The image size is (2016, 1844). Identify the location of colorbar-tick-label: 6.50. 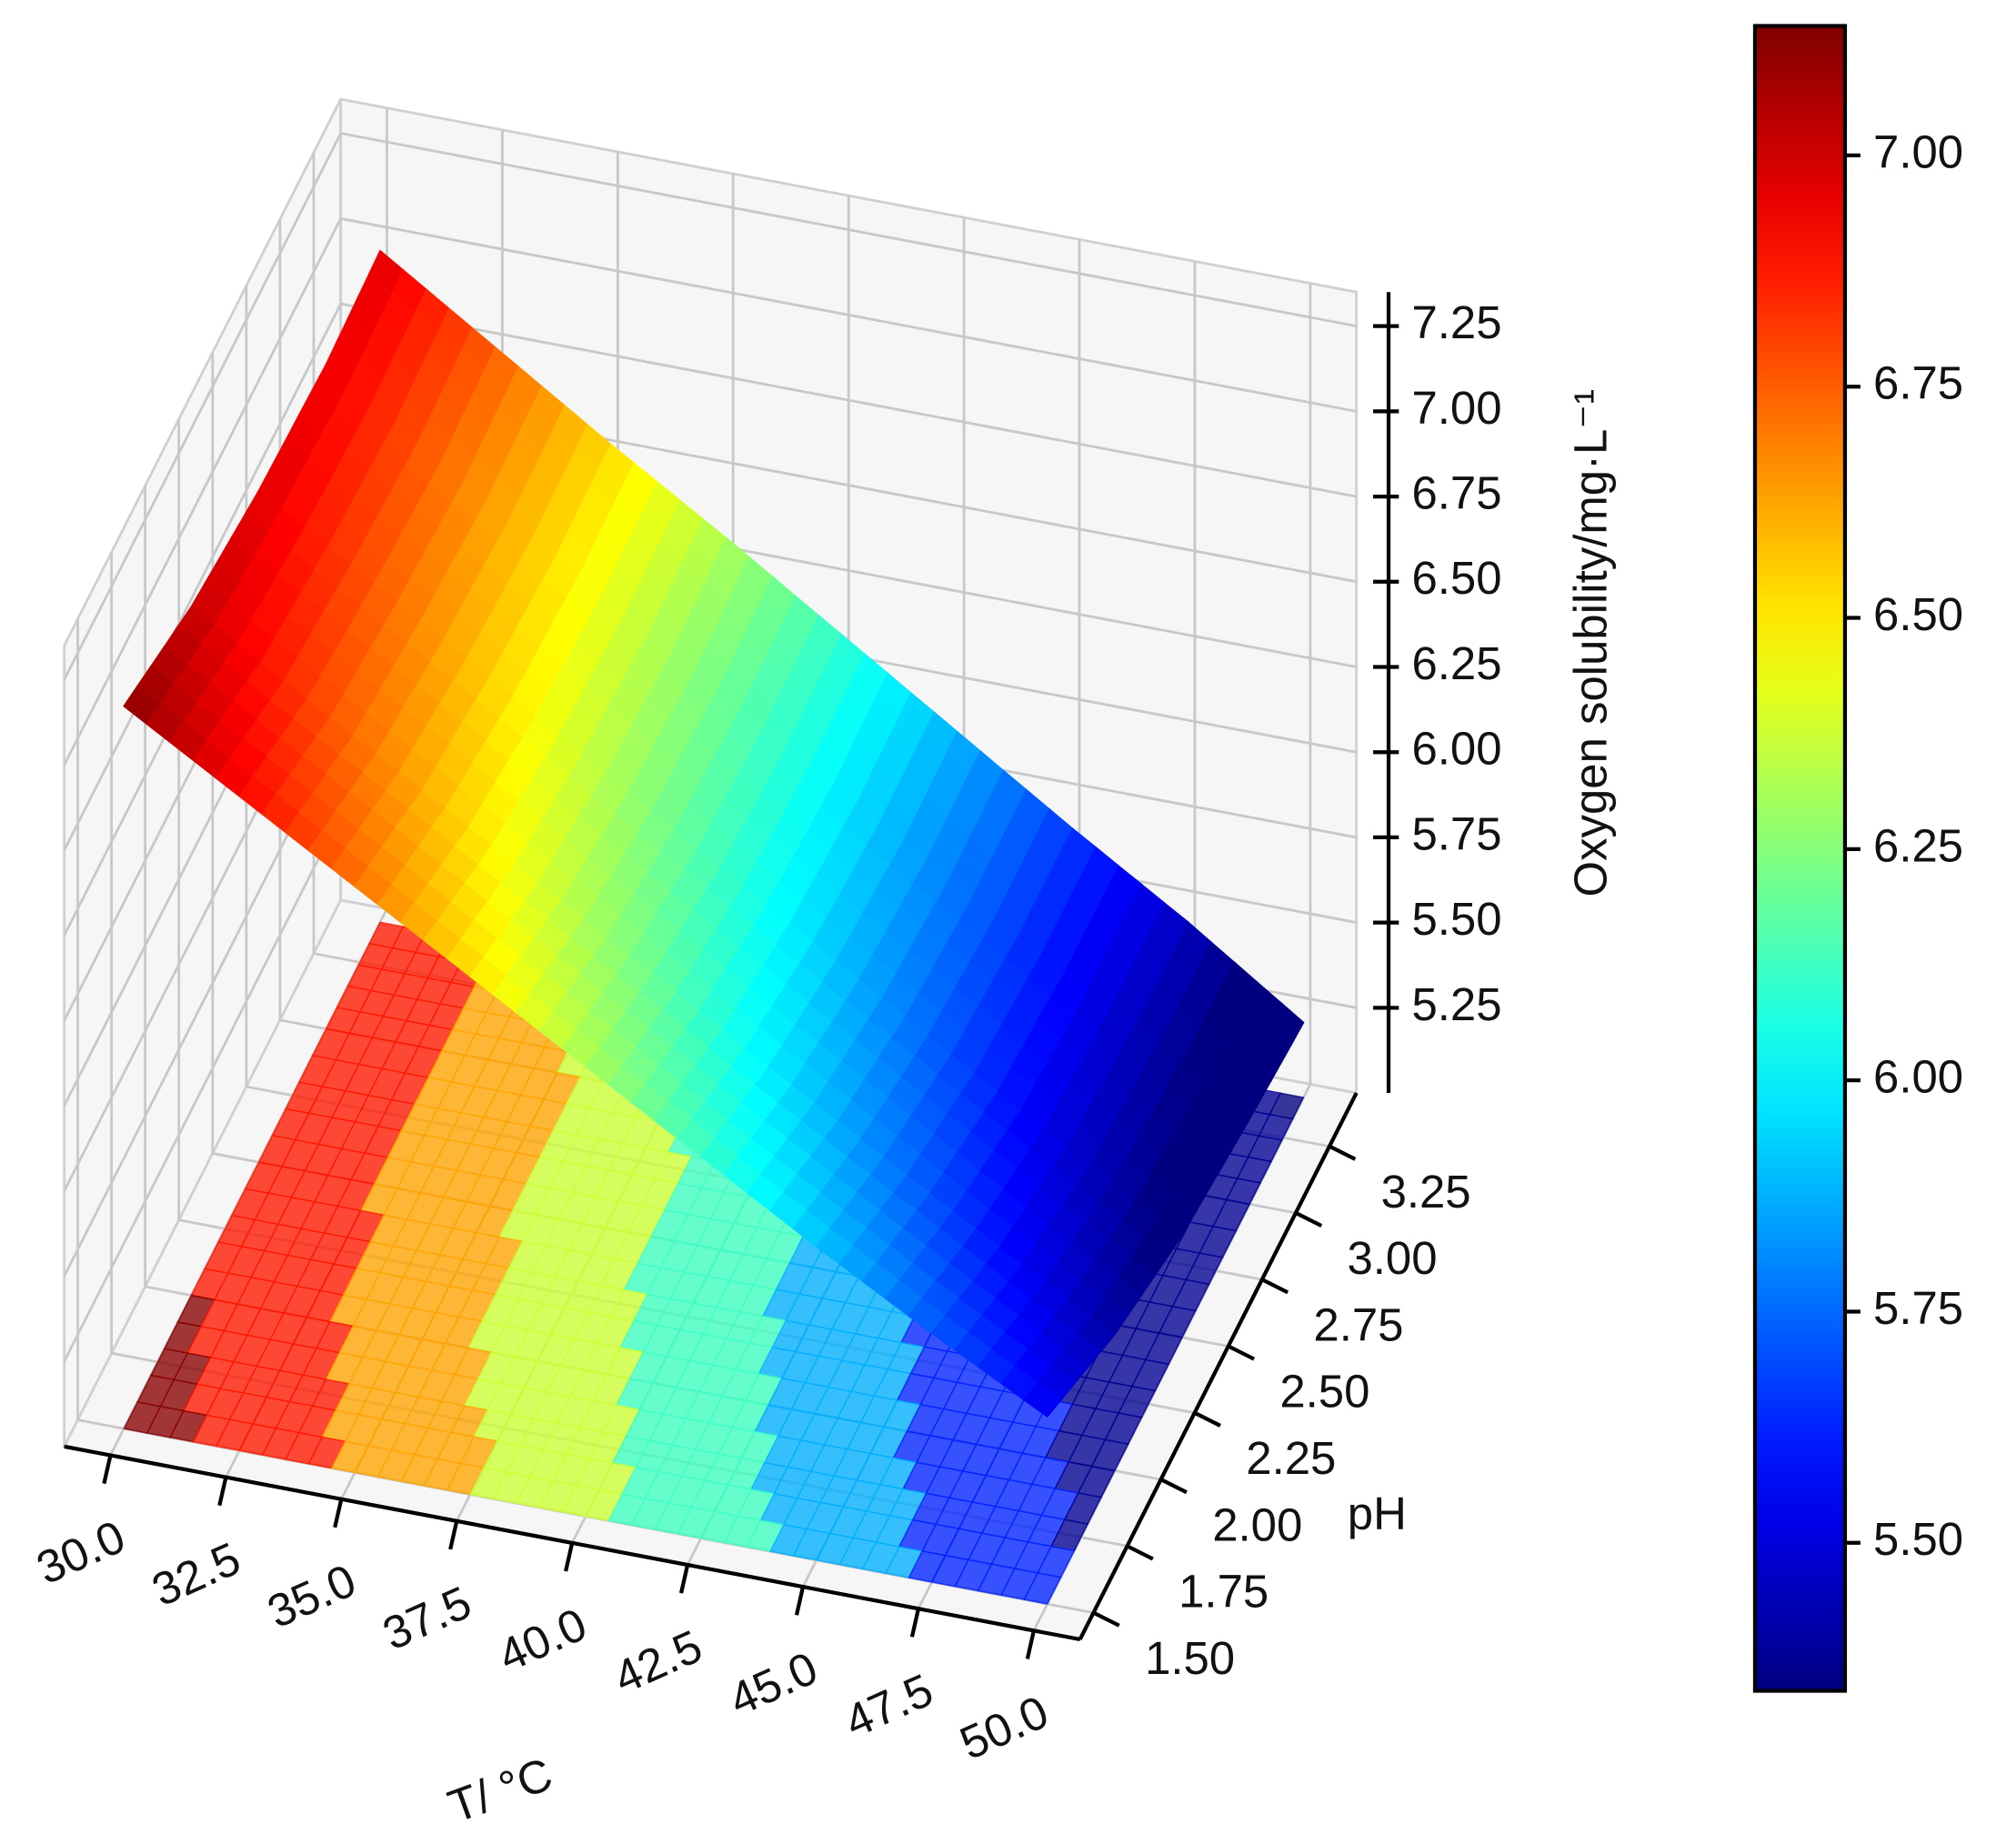
(1918, 614).